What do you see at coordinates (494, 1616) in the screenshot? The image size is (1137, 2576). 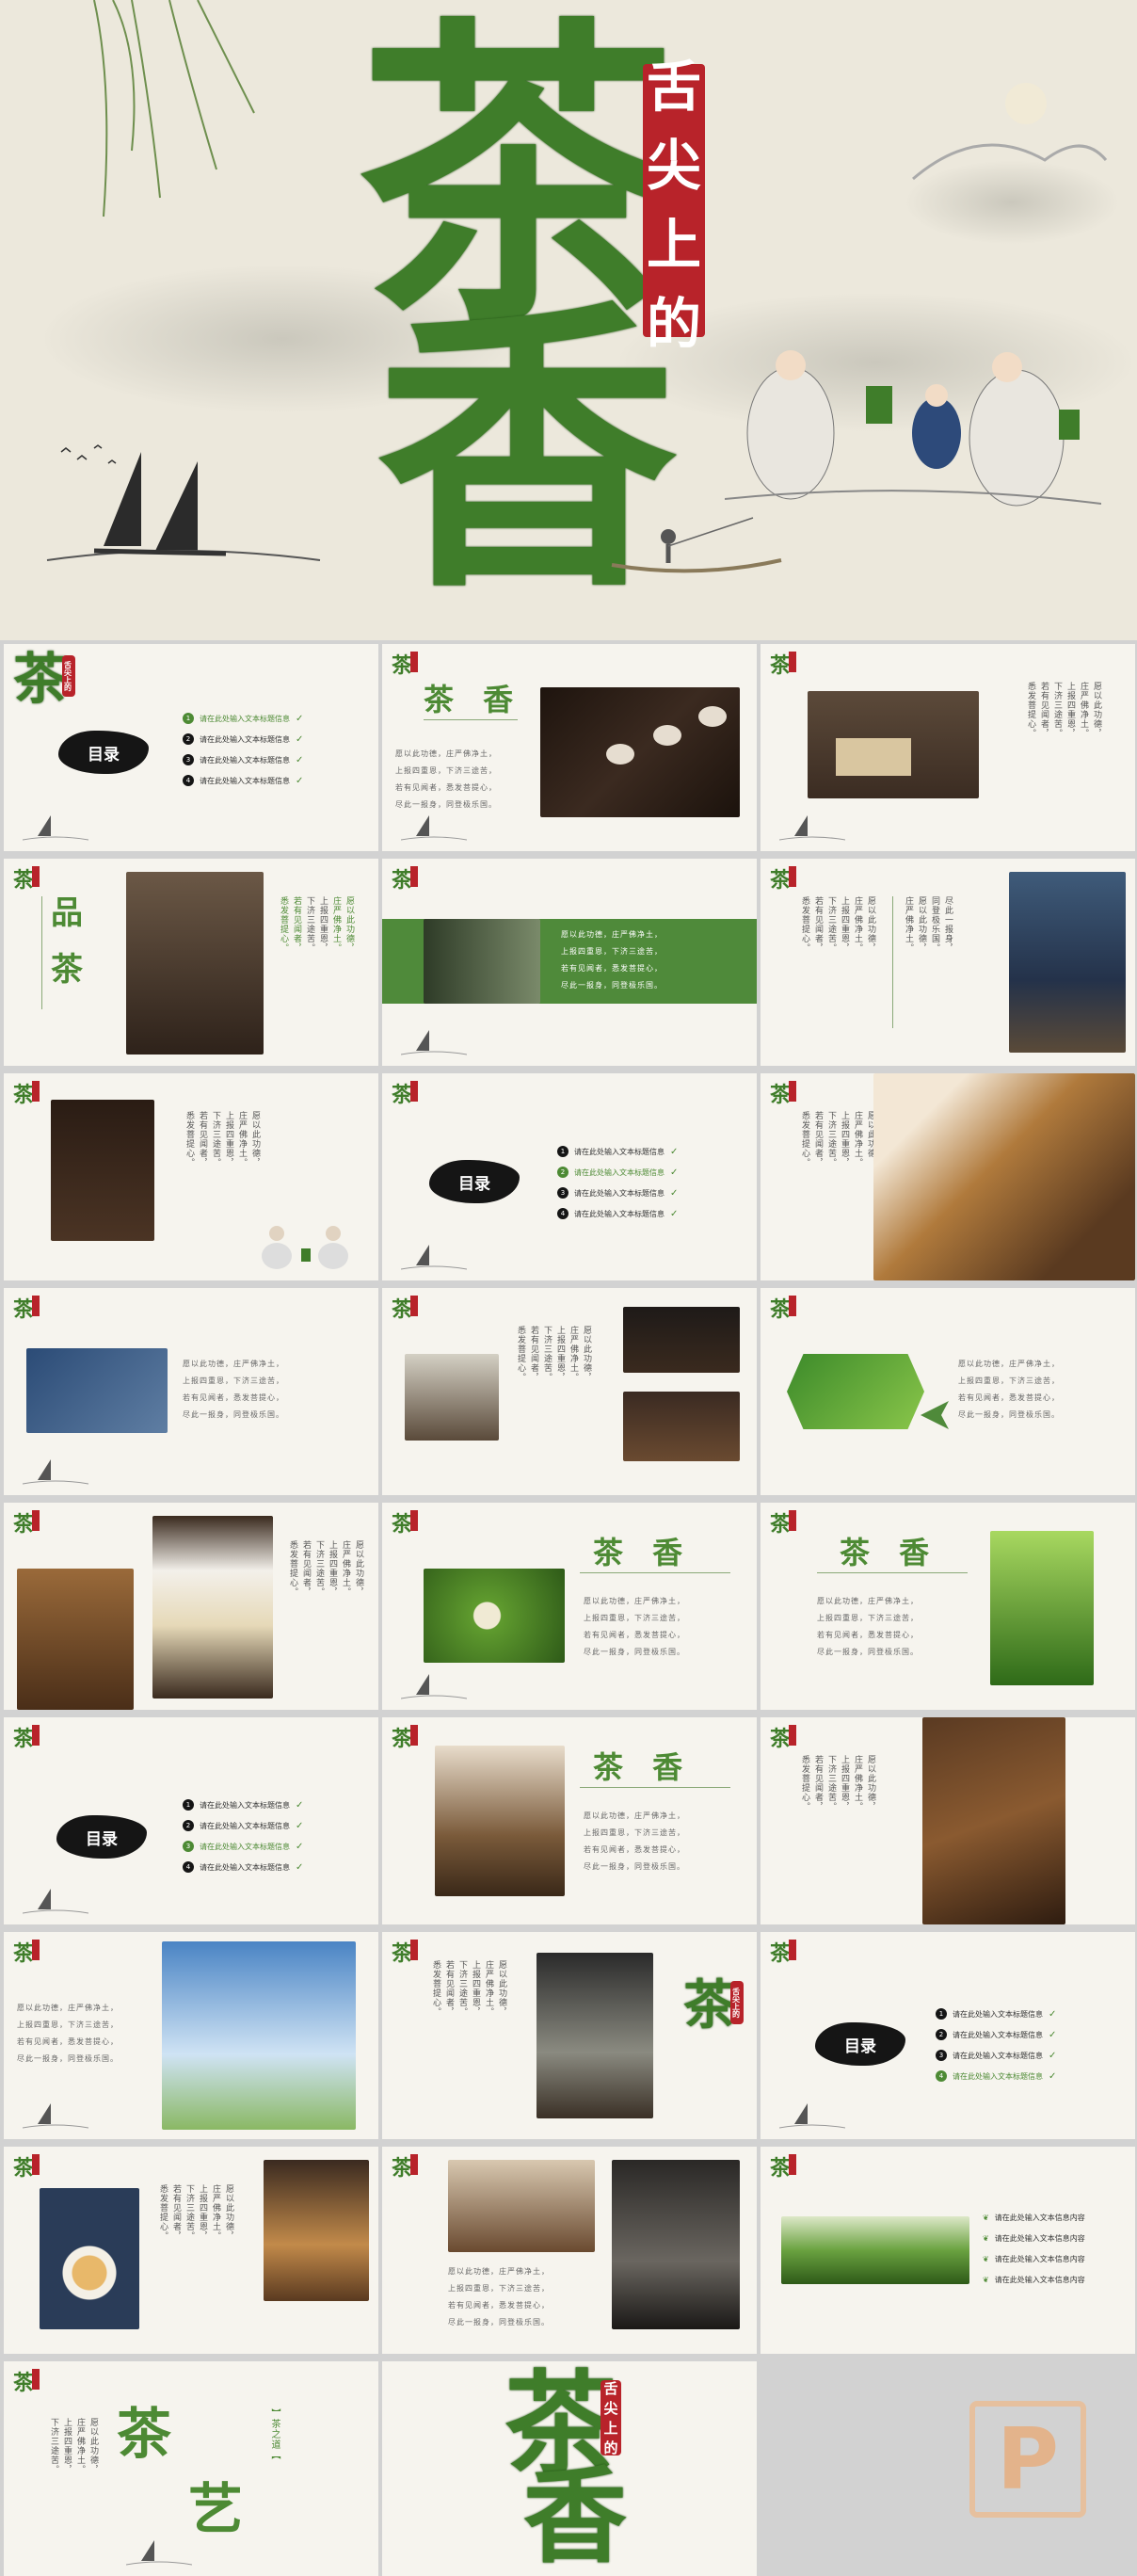 I see `photo-tea-cup-leaves` at bounding box center [494, 1616].